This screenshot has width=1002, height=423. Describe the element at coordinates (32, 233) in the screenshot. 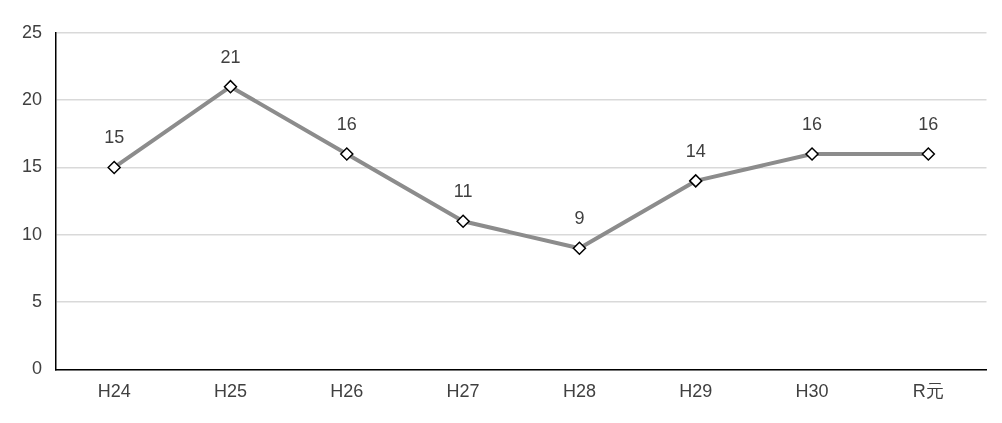

I see `y-tick-label: 10` at that location.